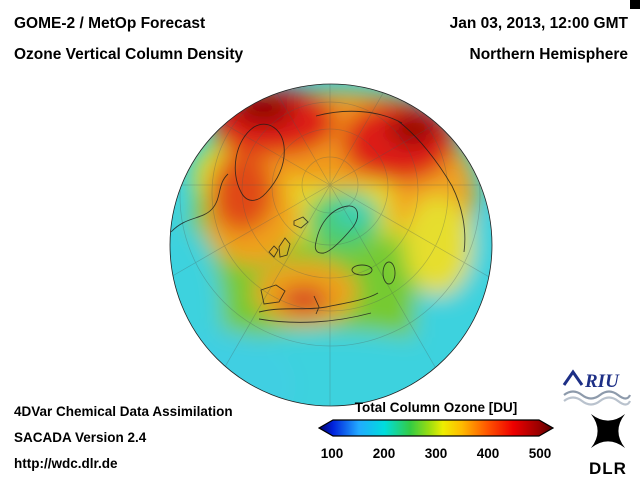 This screenshot has height=480, width=640. What do you see at coordinates (332, 453) in the screenshot?
I see `colorbar-tick: 100` at bounding box center [332, 453].